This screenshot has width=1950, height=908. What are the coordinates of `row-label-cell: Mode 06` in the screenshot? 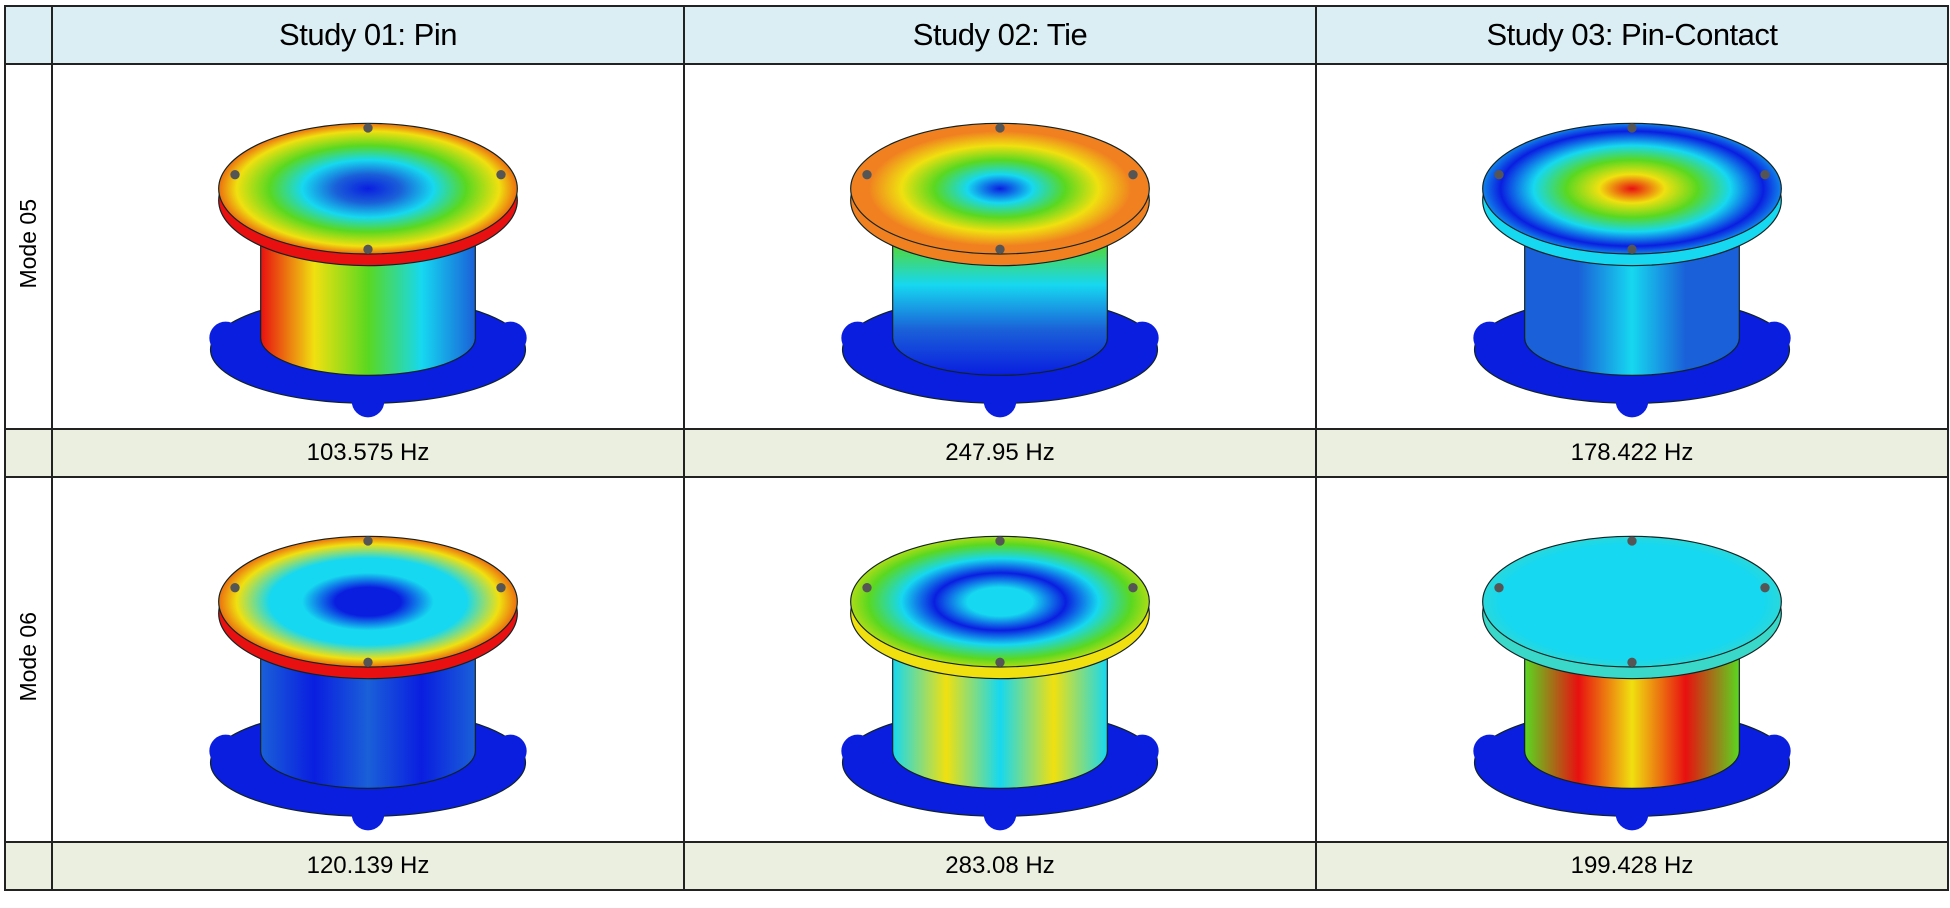 It's located at (28, 659).